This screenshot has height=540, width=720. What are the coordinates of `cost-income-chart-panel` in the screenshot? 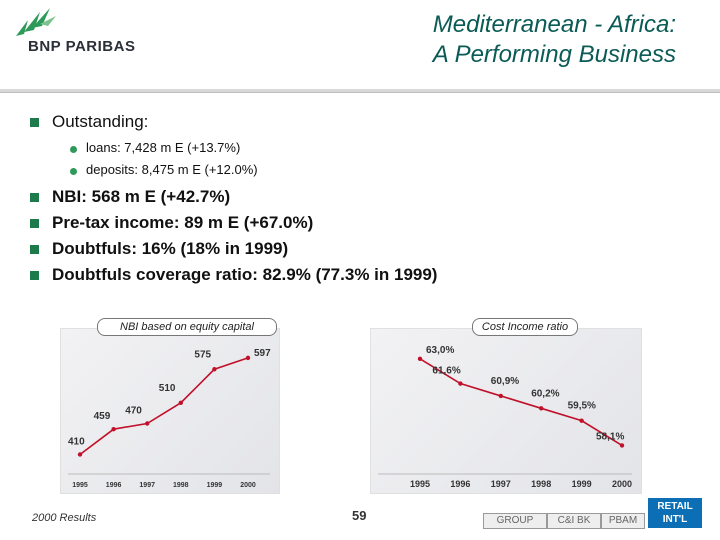 It's located at (506, 411).